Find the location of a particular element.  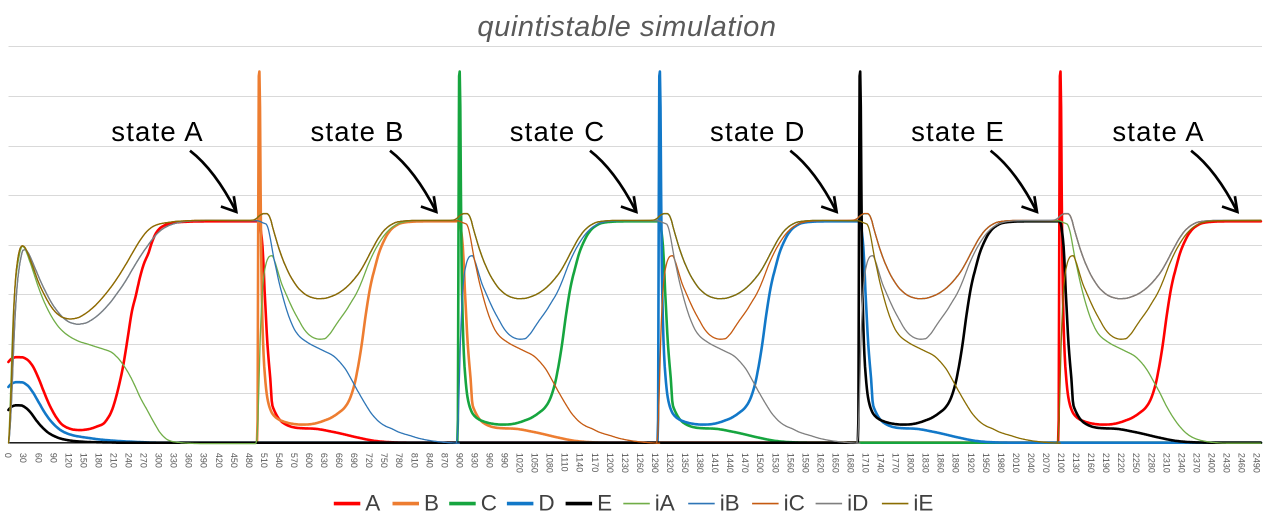

svg-text: iC is located at coordinates (794, 502).